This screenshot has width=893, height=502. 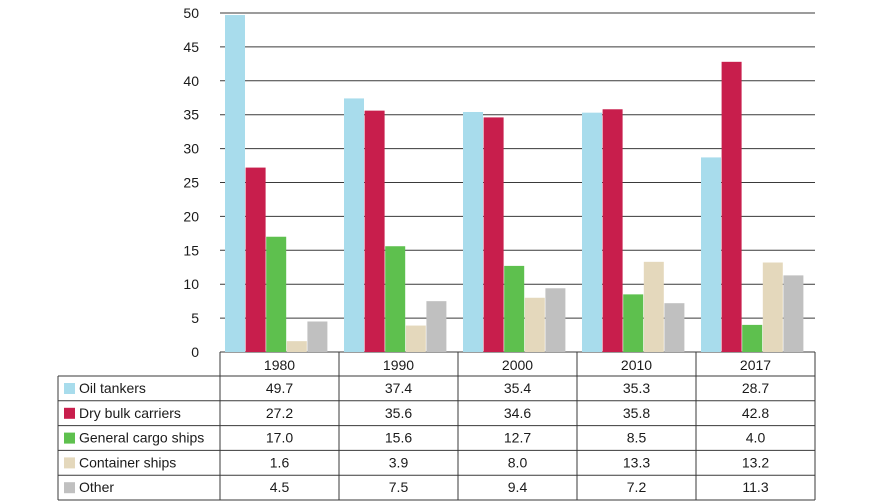 I want to click on data-label: 49.7, so click(x=279, y=388).